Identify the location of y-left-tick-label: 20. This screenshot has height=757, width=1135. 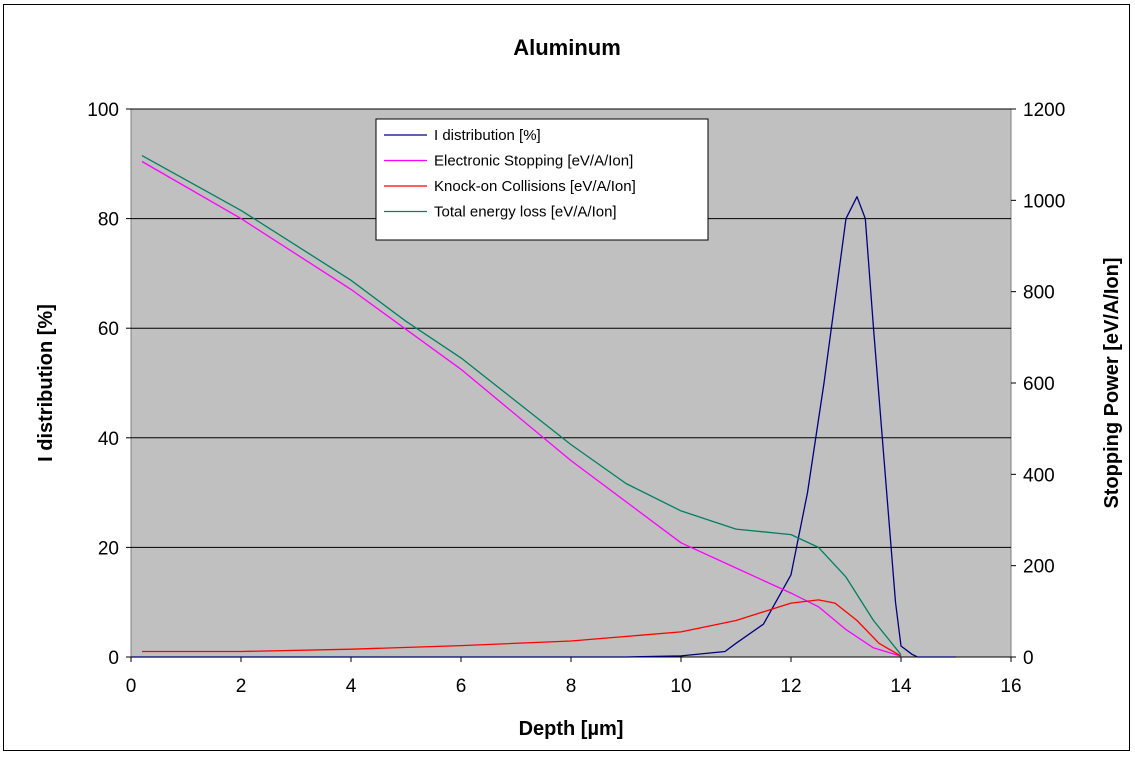
(108, 548).